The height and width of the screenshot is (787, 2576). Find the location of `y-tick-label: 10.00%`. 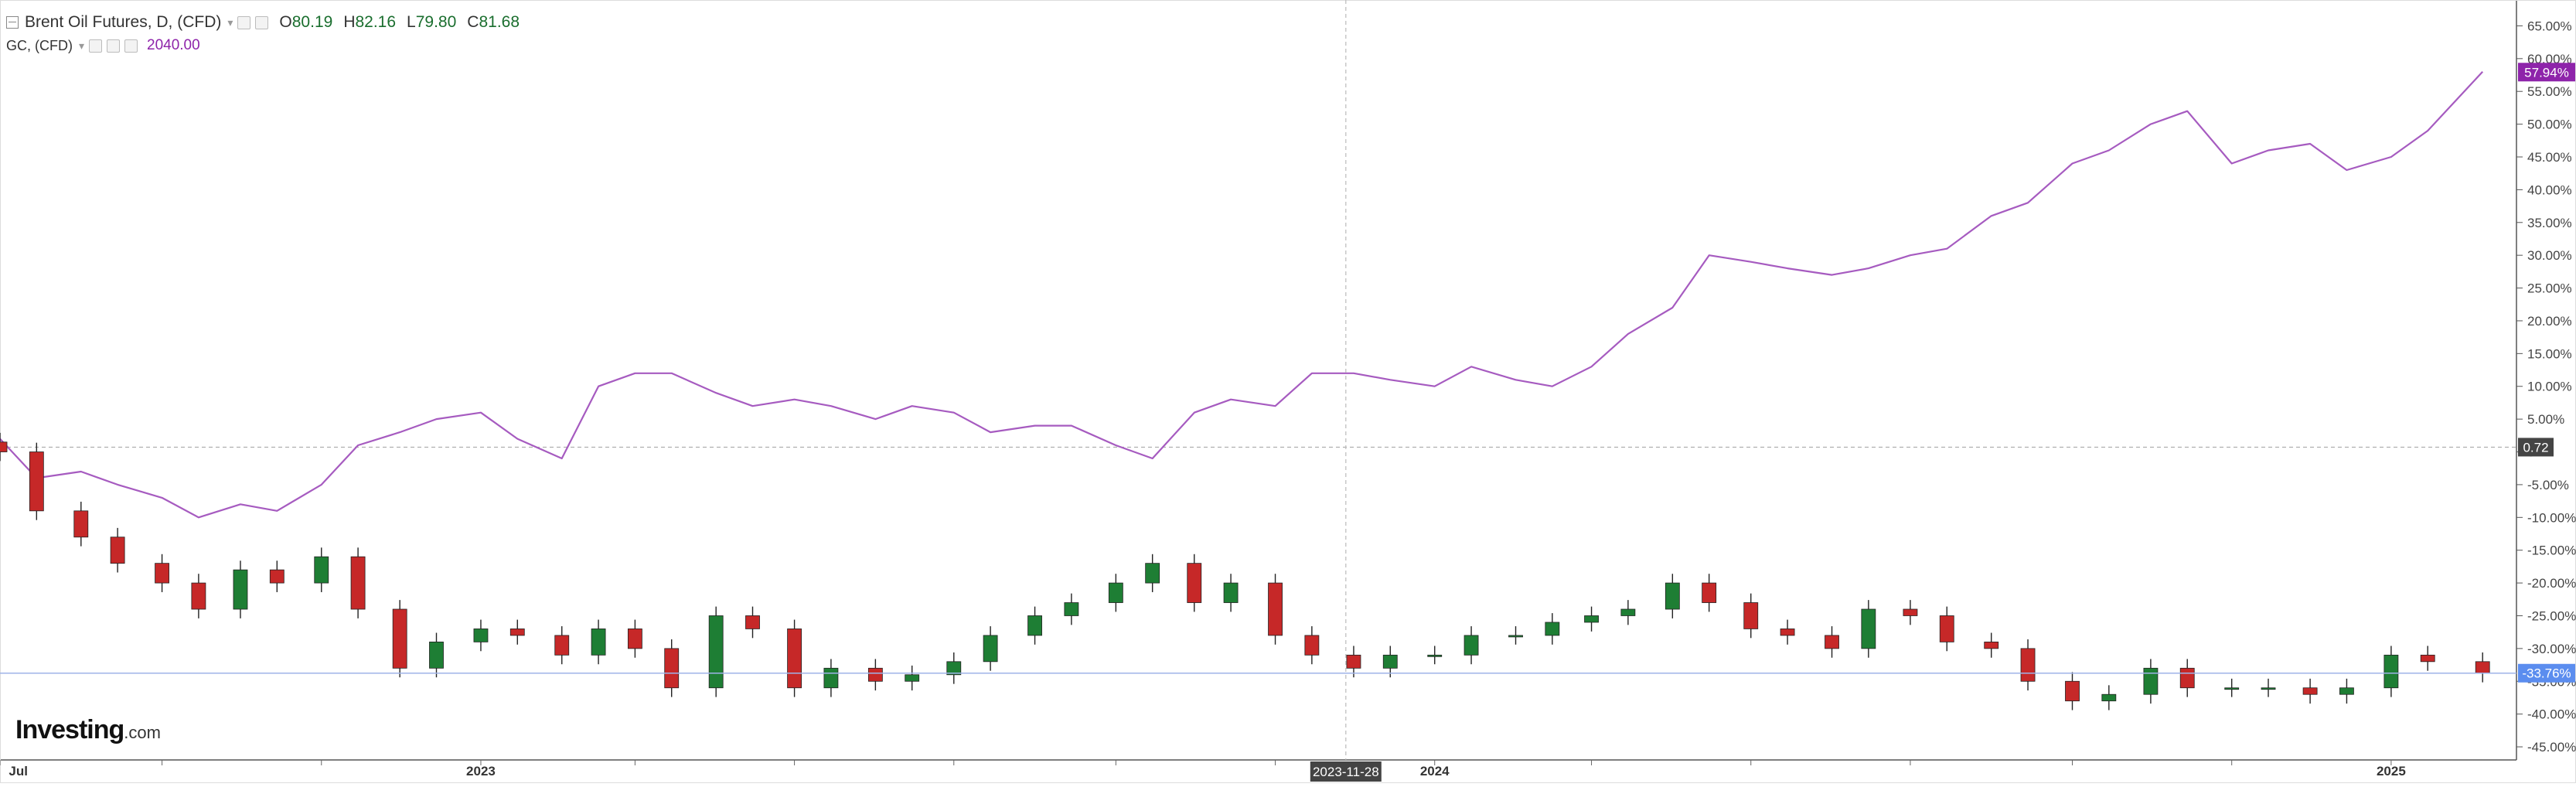

y-tick-label: 10.00% is located at coordinates (2549, 387).